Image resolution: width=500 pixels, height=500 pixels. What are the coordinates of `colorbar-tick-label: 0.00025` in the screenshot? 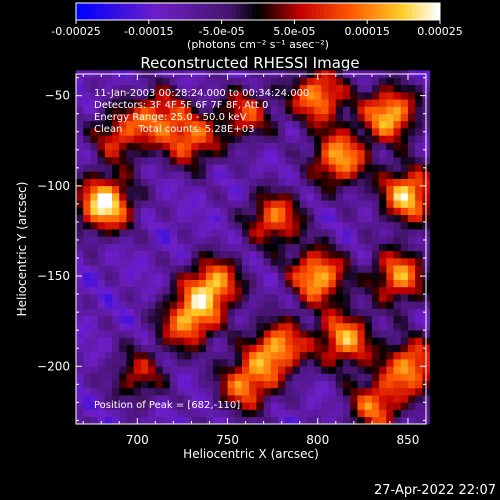 It's located at (440, 31).